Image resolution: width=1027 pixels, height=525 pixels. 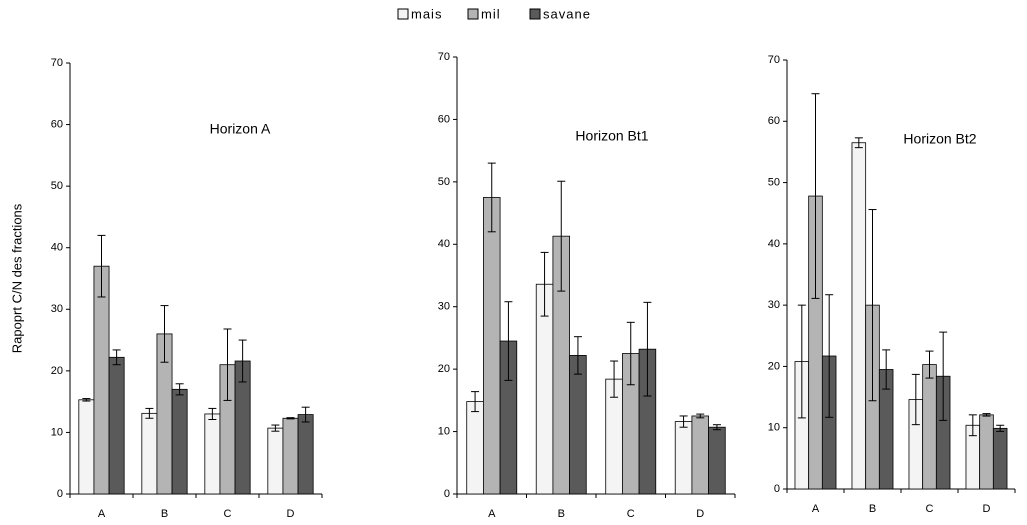 What do you see at coordinates (426, 13) in the screenshot?
I see `legend-label: mais` at bounding box center [426, 13].